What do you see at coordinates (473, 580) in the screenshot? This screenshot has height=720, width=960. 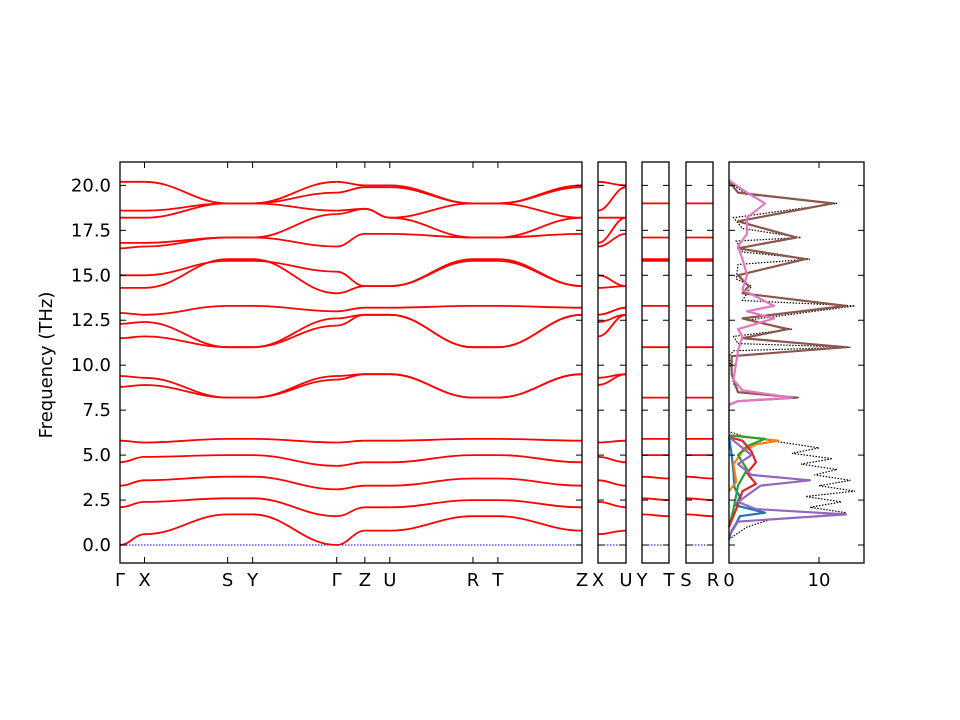 I see `x-tick-label: R` at bounding box center [473, 580].